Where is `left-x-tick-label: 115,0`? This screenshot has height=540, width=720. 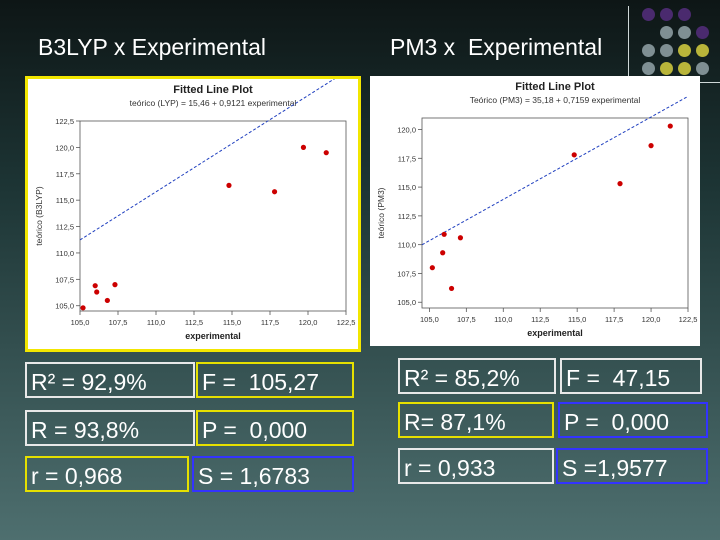 left-x-tick-label: 115,0 is located at coordinates (232, 322).